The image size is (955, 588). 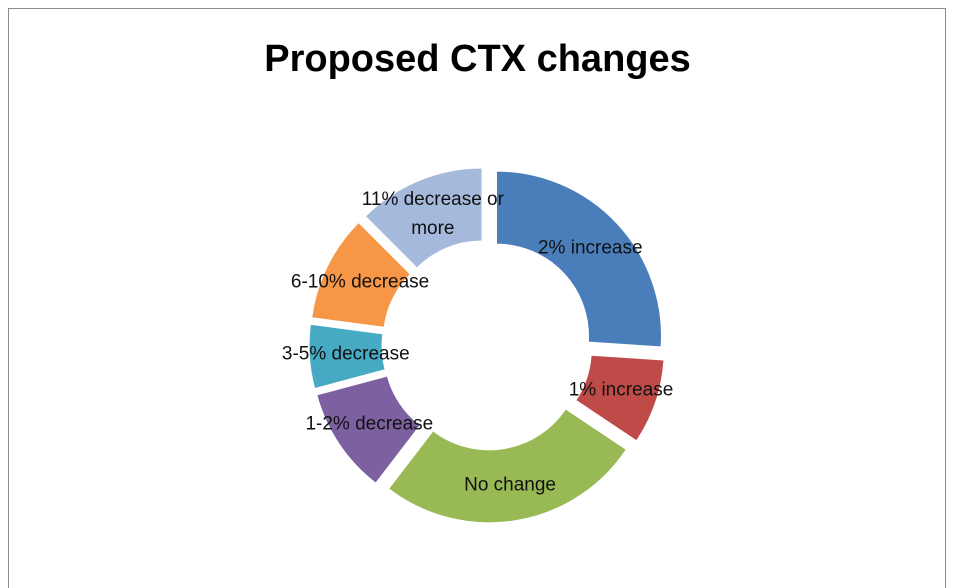 I want to click on segment-label: 1% increase, so click(x=621, y=390).